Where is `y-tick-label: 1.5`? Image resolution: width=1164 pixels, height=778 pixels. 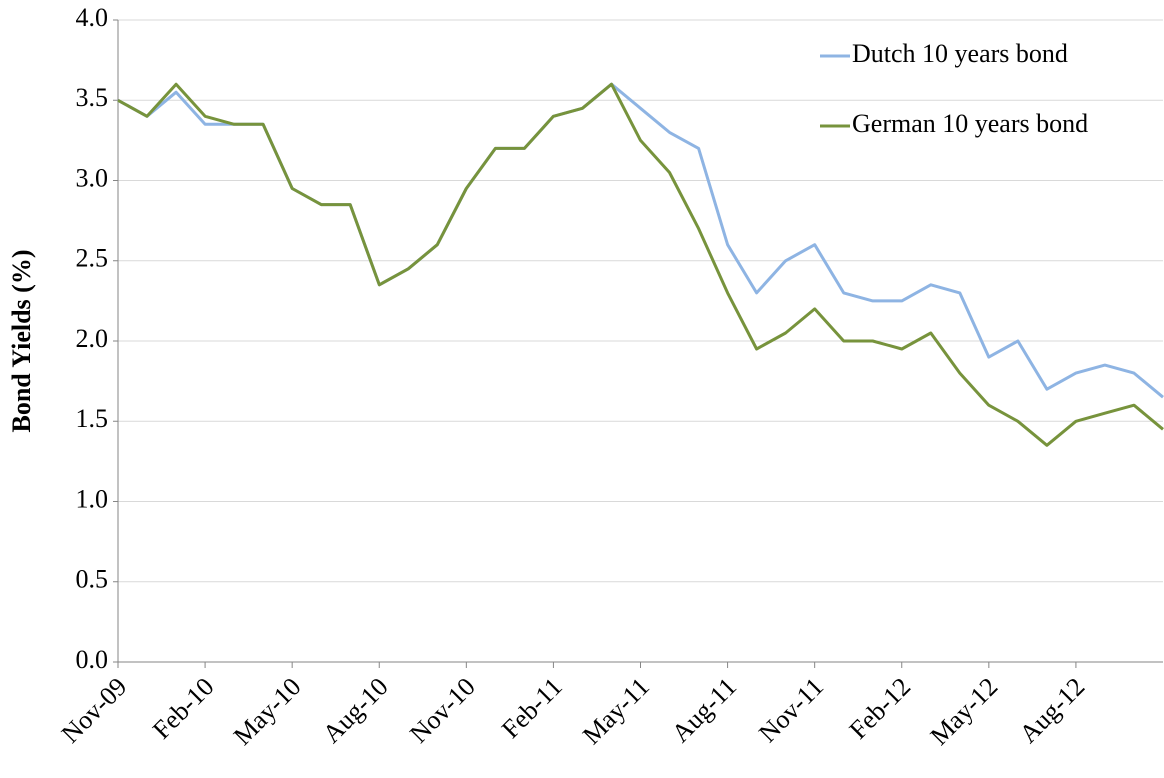 y-tick-label: 1.5 is located at coordinates (92, 418).